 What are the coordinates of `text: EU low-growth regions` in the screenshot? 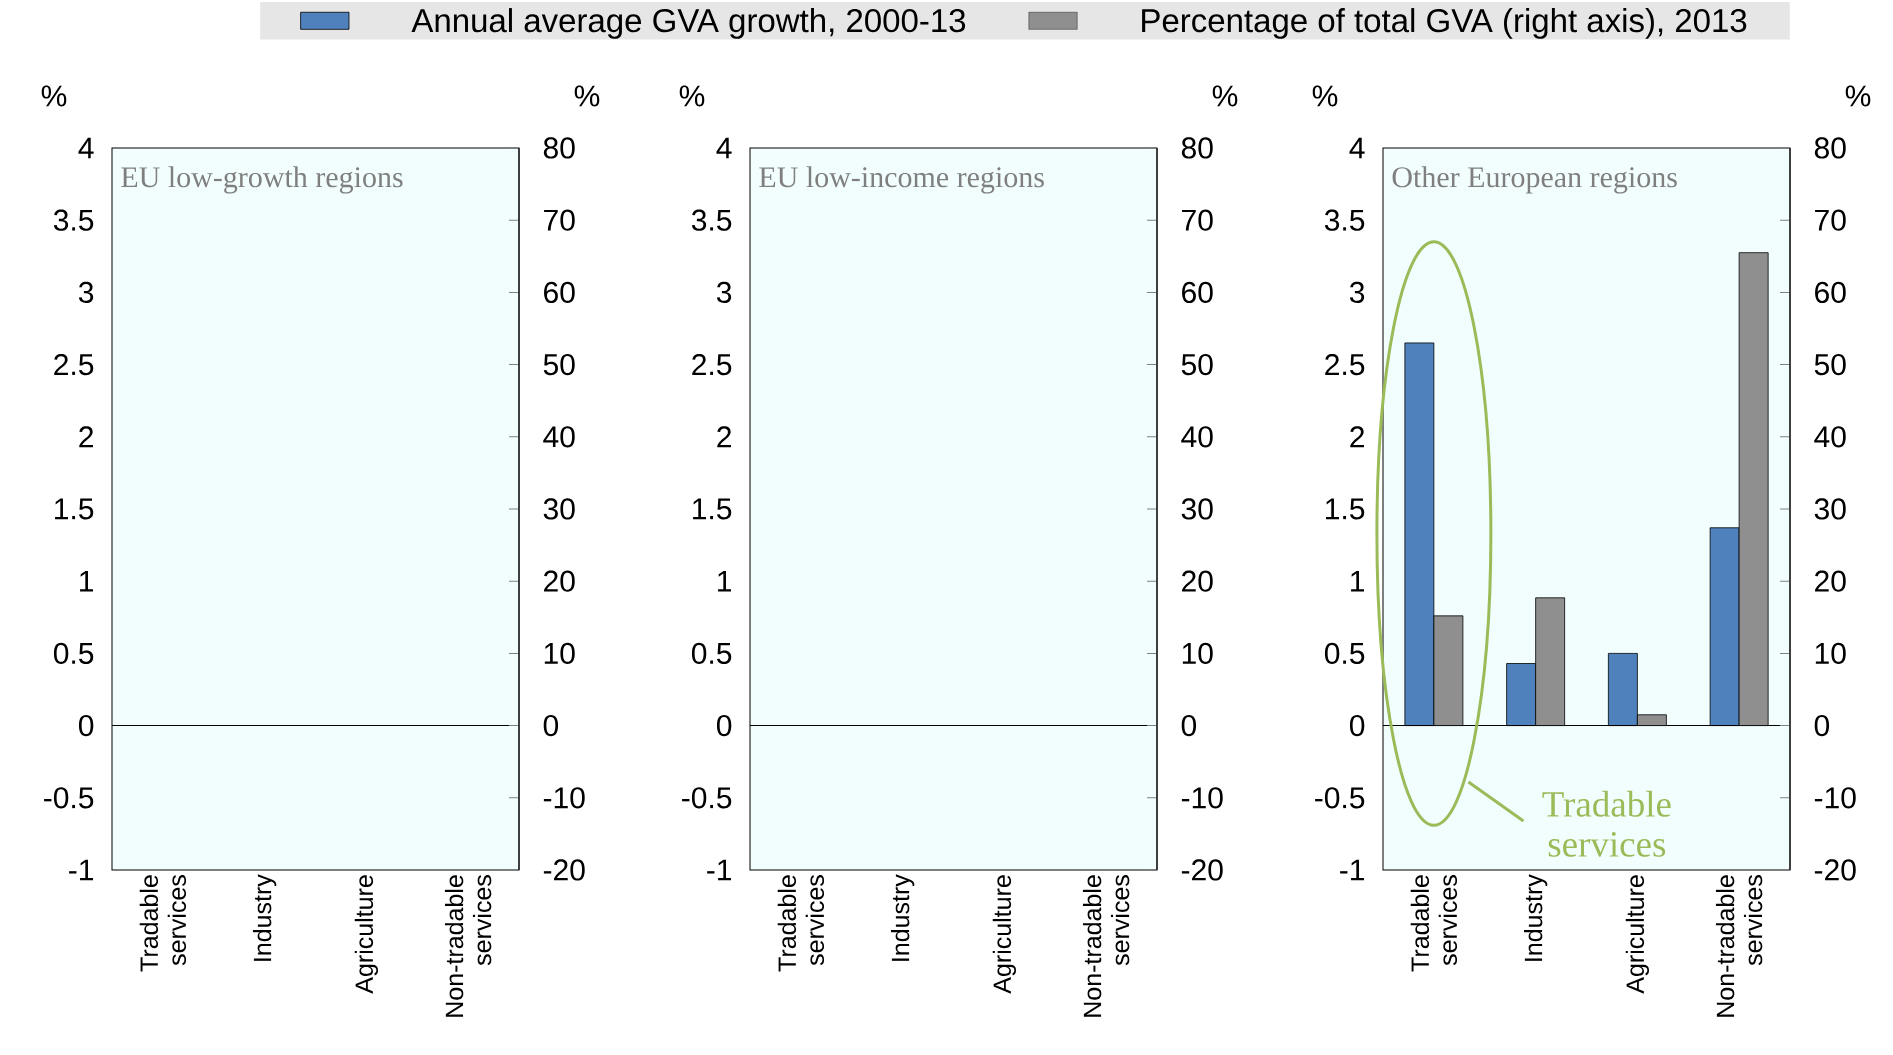 It's located at (262, 180).